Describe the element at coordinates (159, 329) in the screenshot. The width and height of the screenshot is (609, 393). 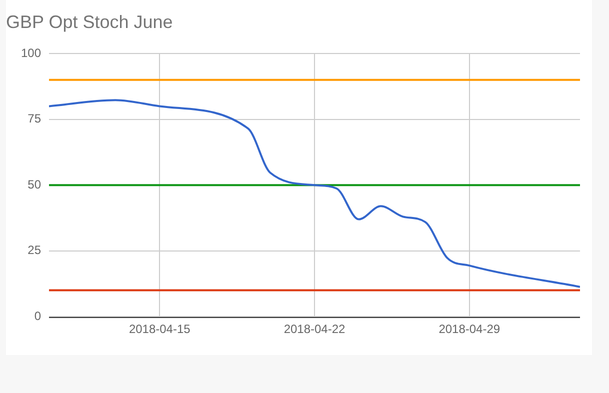
I see `x-tick-label: 2018-04-15` at that location.